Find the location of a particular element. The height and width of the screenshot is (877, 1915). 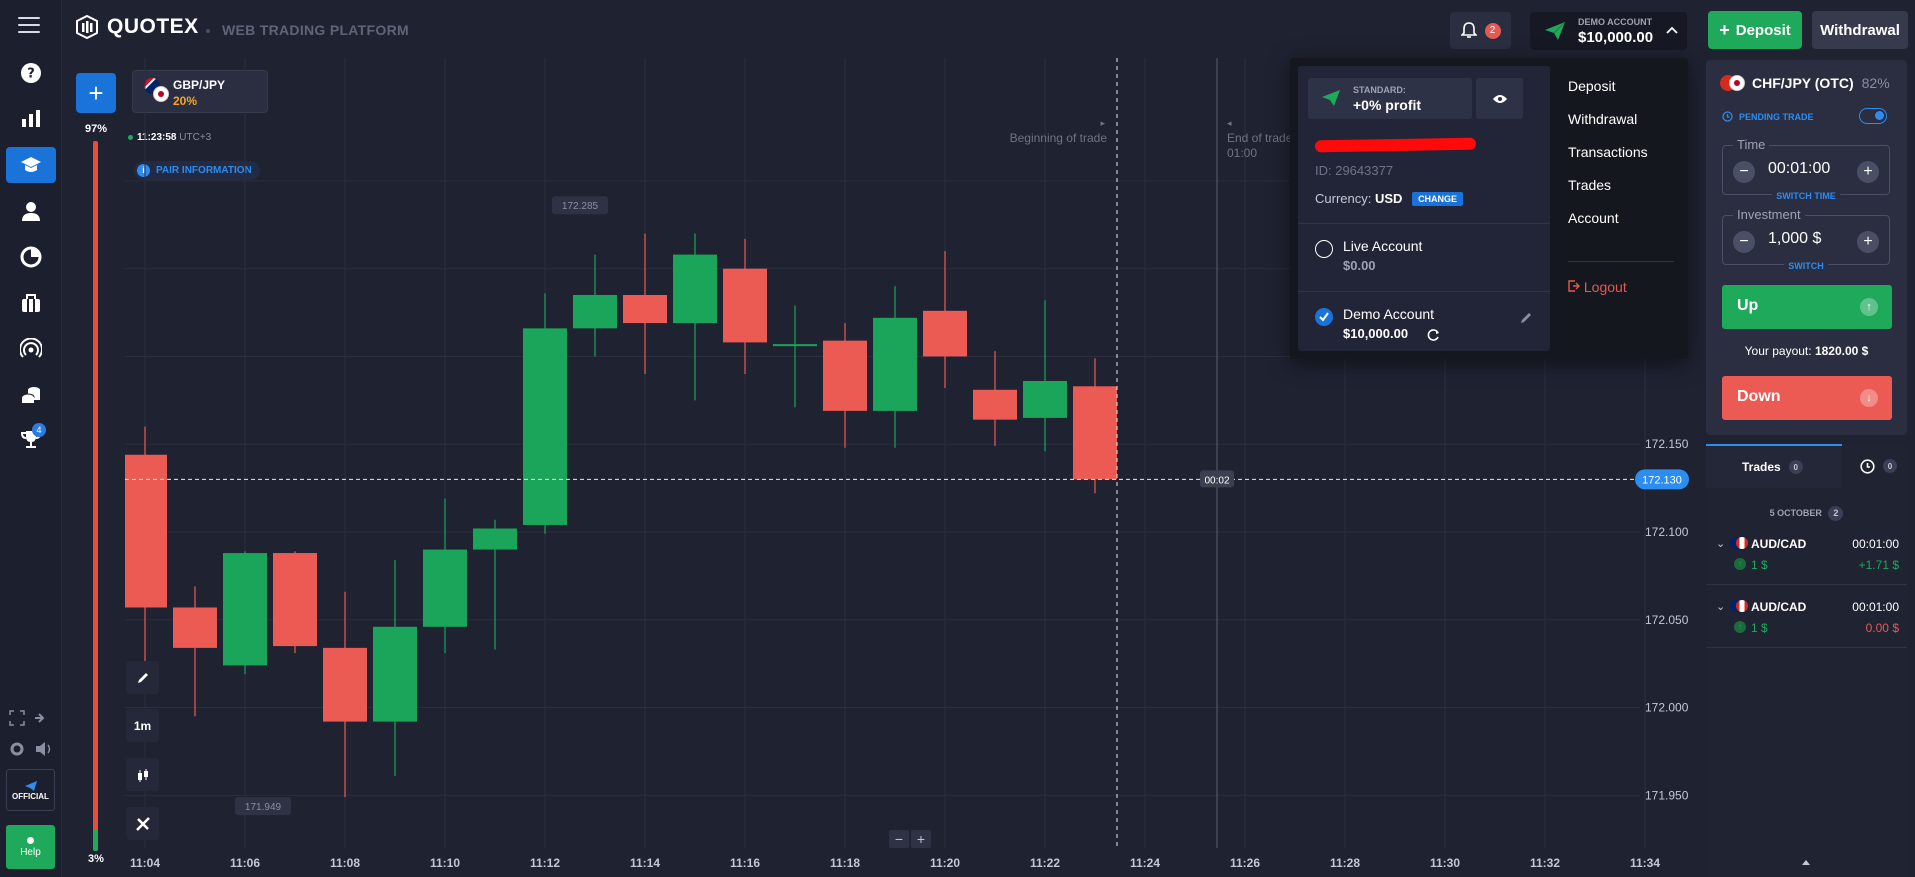

education-icon is located at coordinates (31, 165).